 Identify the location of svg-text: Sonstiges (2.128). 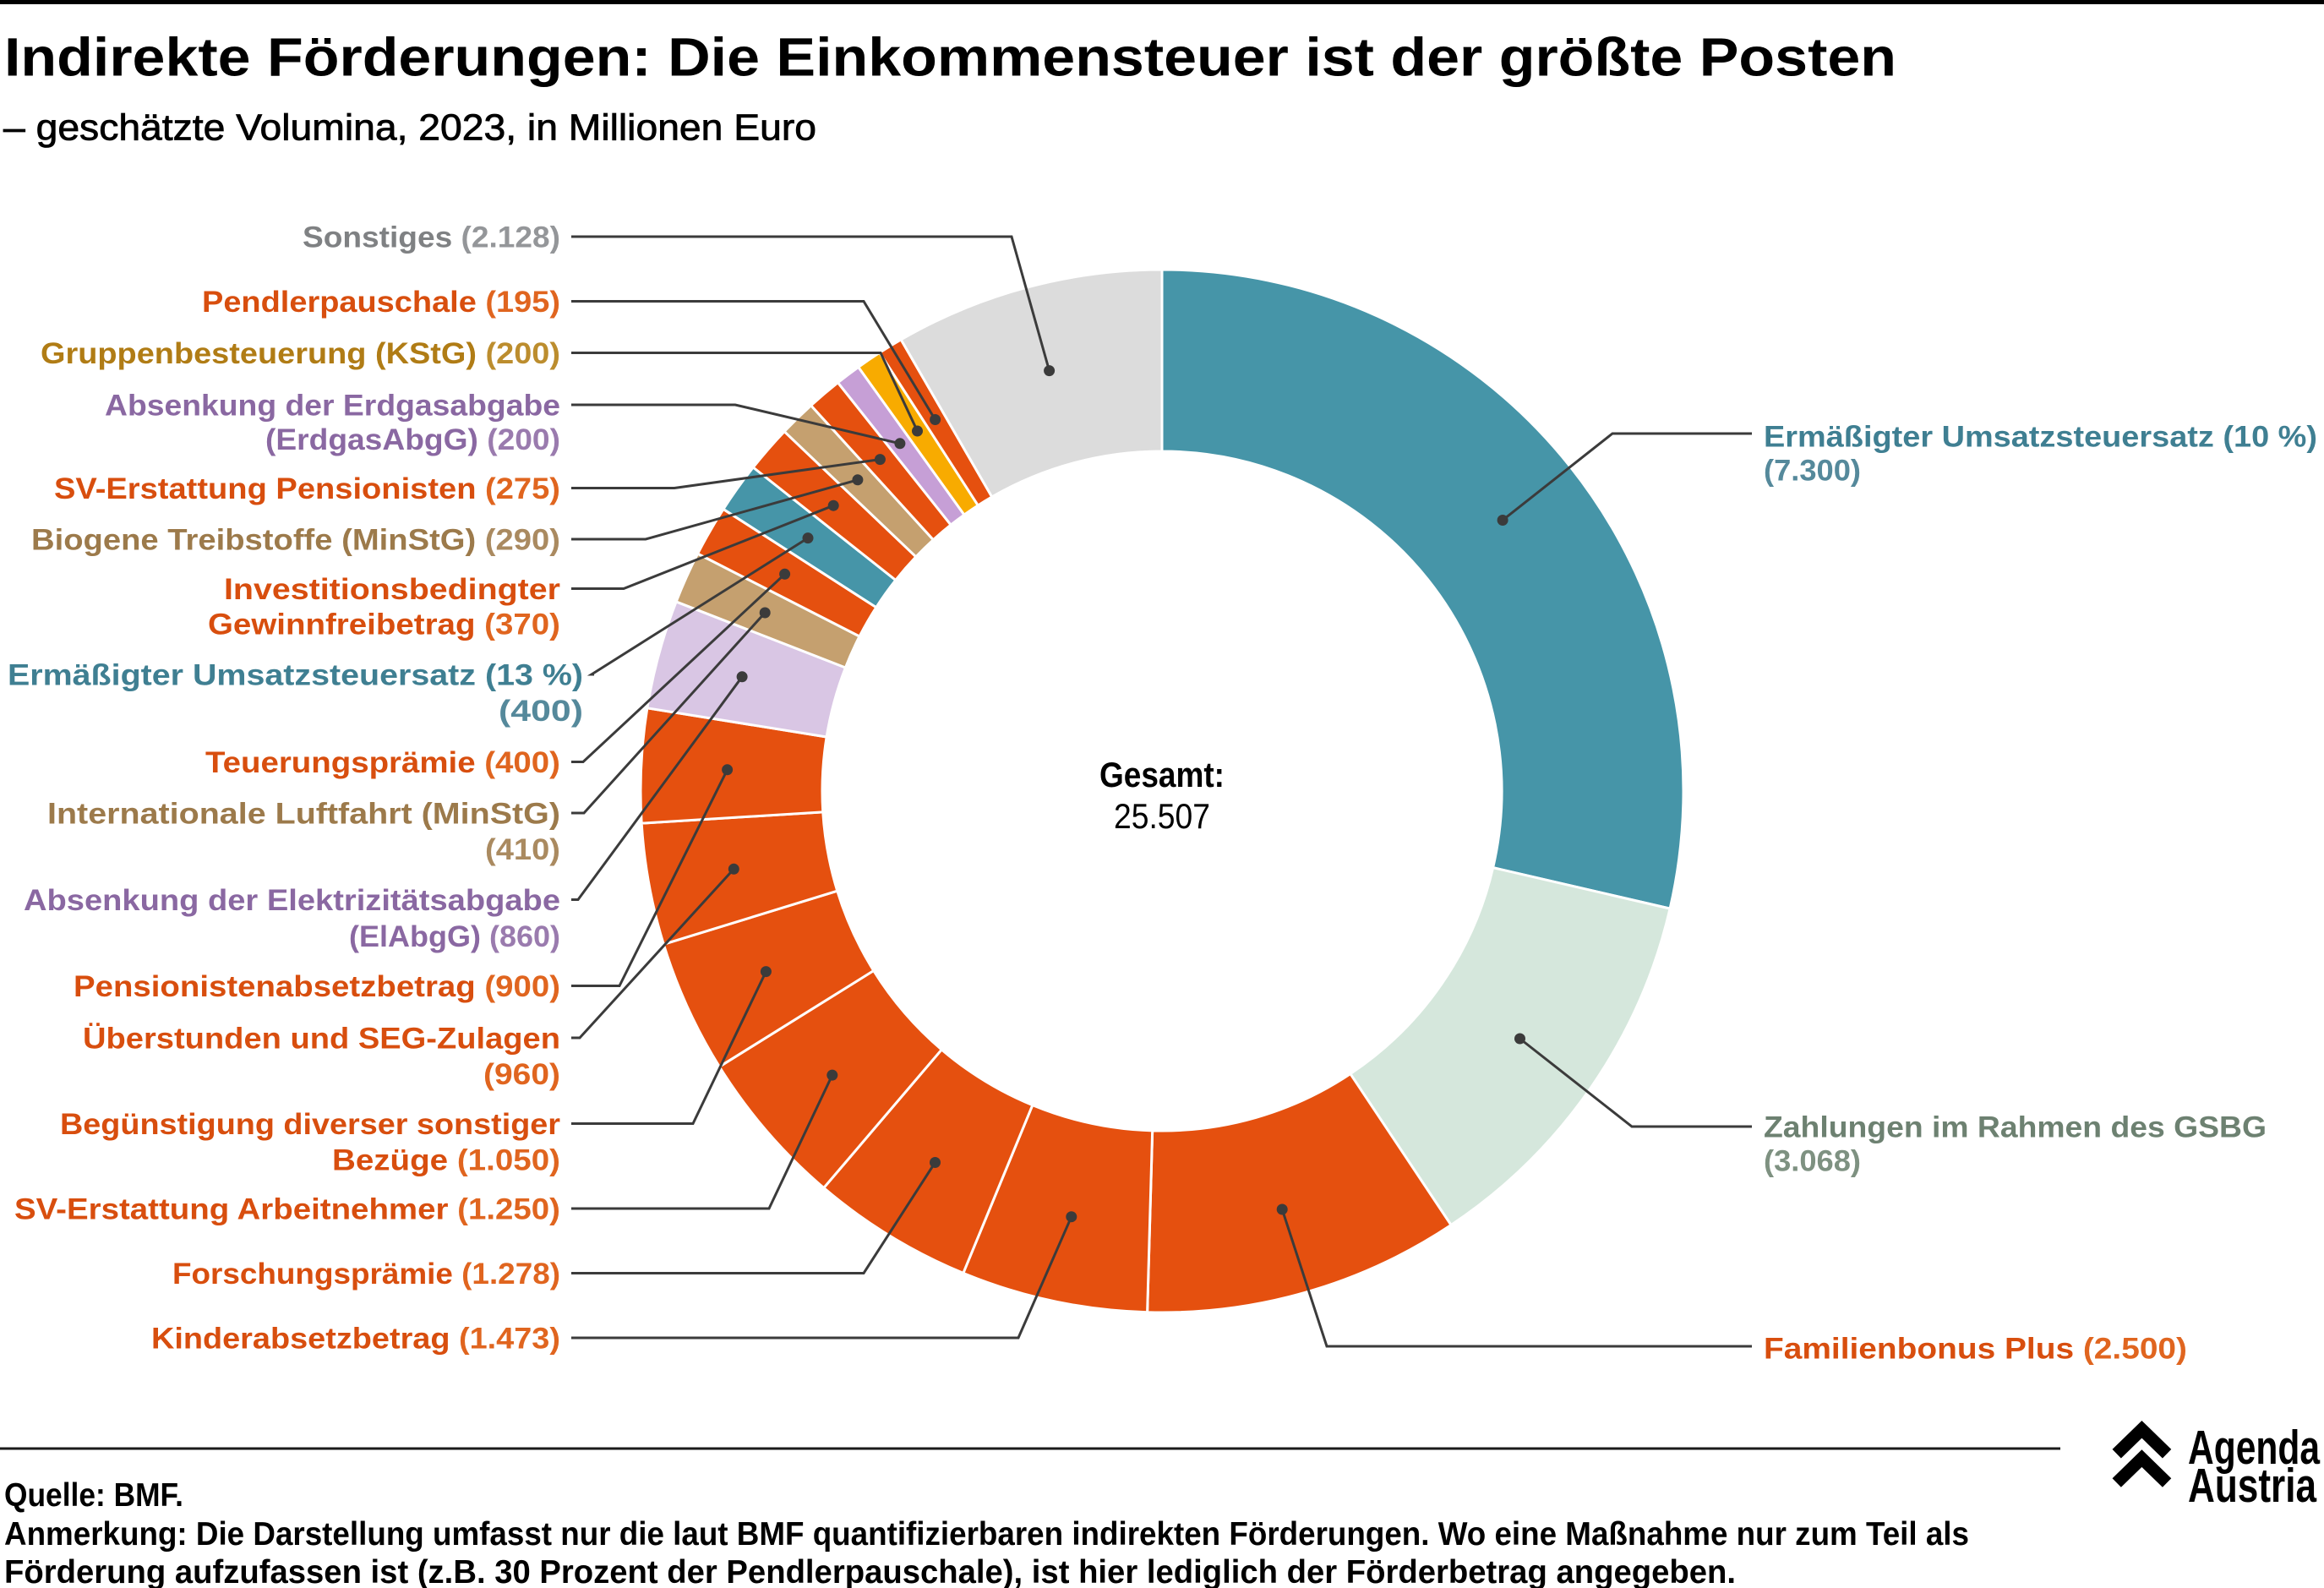
(431, 237).